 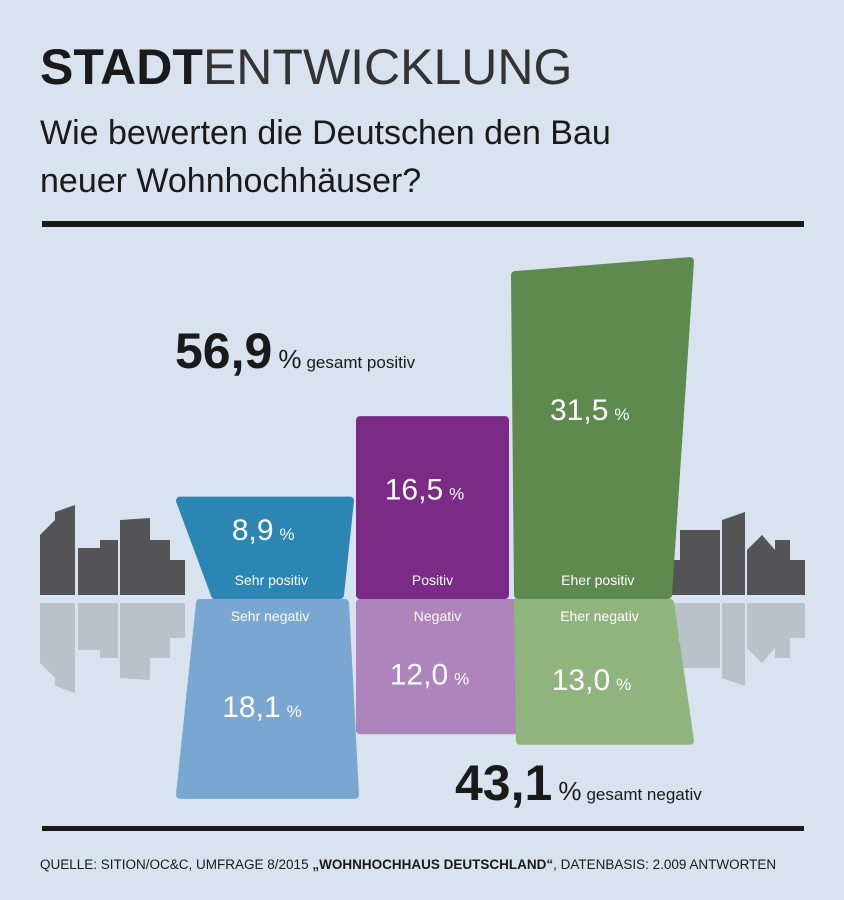 I want to click on total-text: gesamt negativ, so click(x=644, y=794).